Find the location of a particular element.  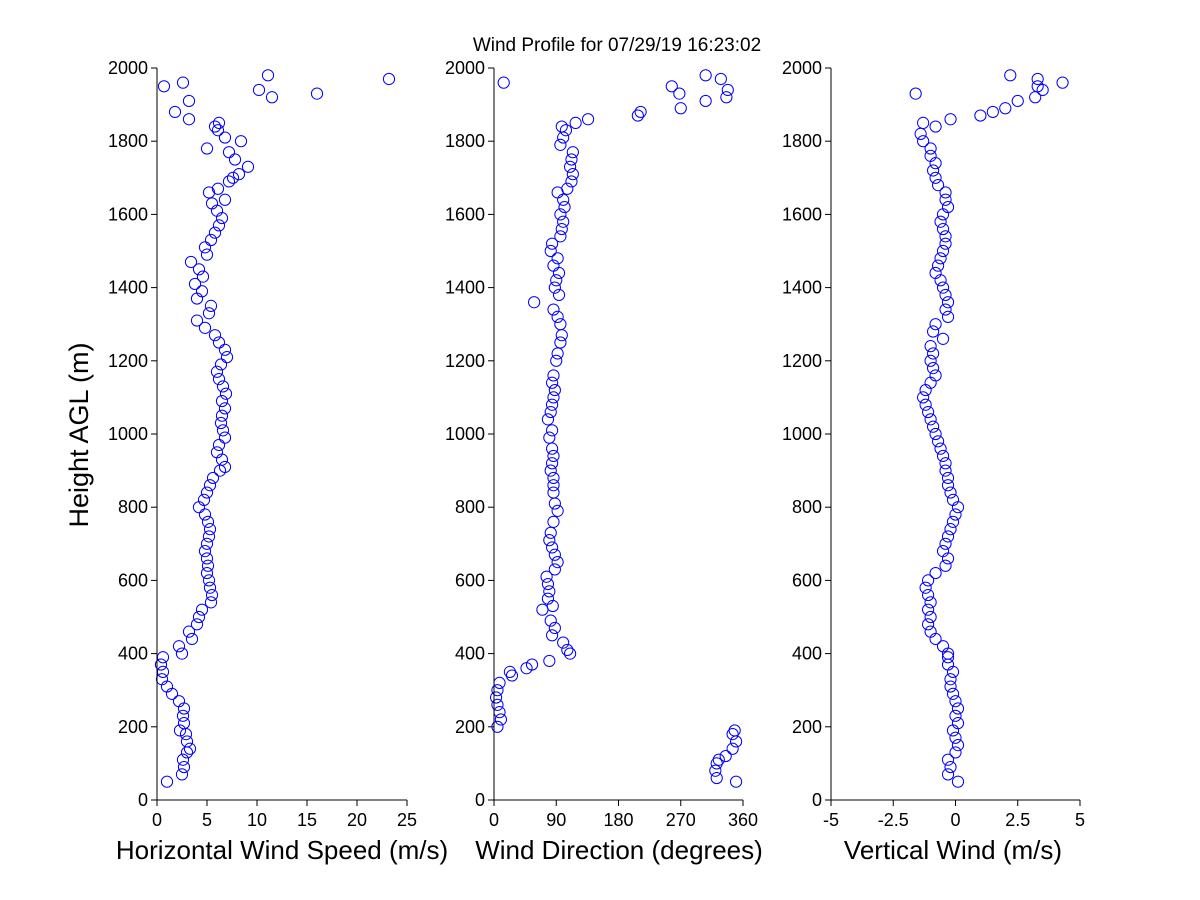

y-tick-label: 1400 is located at coordinates (802, 288).